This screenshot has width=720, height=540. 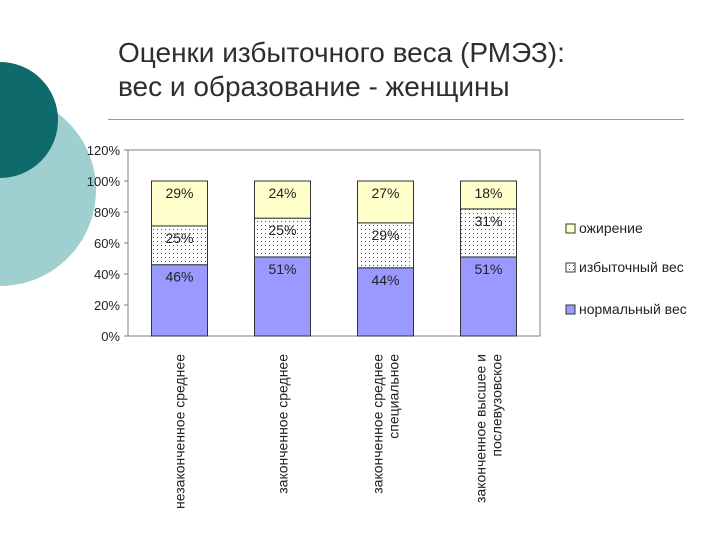 What do you see at coordinates (633, 309) in the screenshot?
I see `legend-label: нормальный вес` at bounding box center [633, 309].